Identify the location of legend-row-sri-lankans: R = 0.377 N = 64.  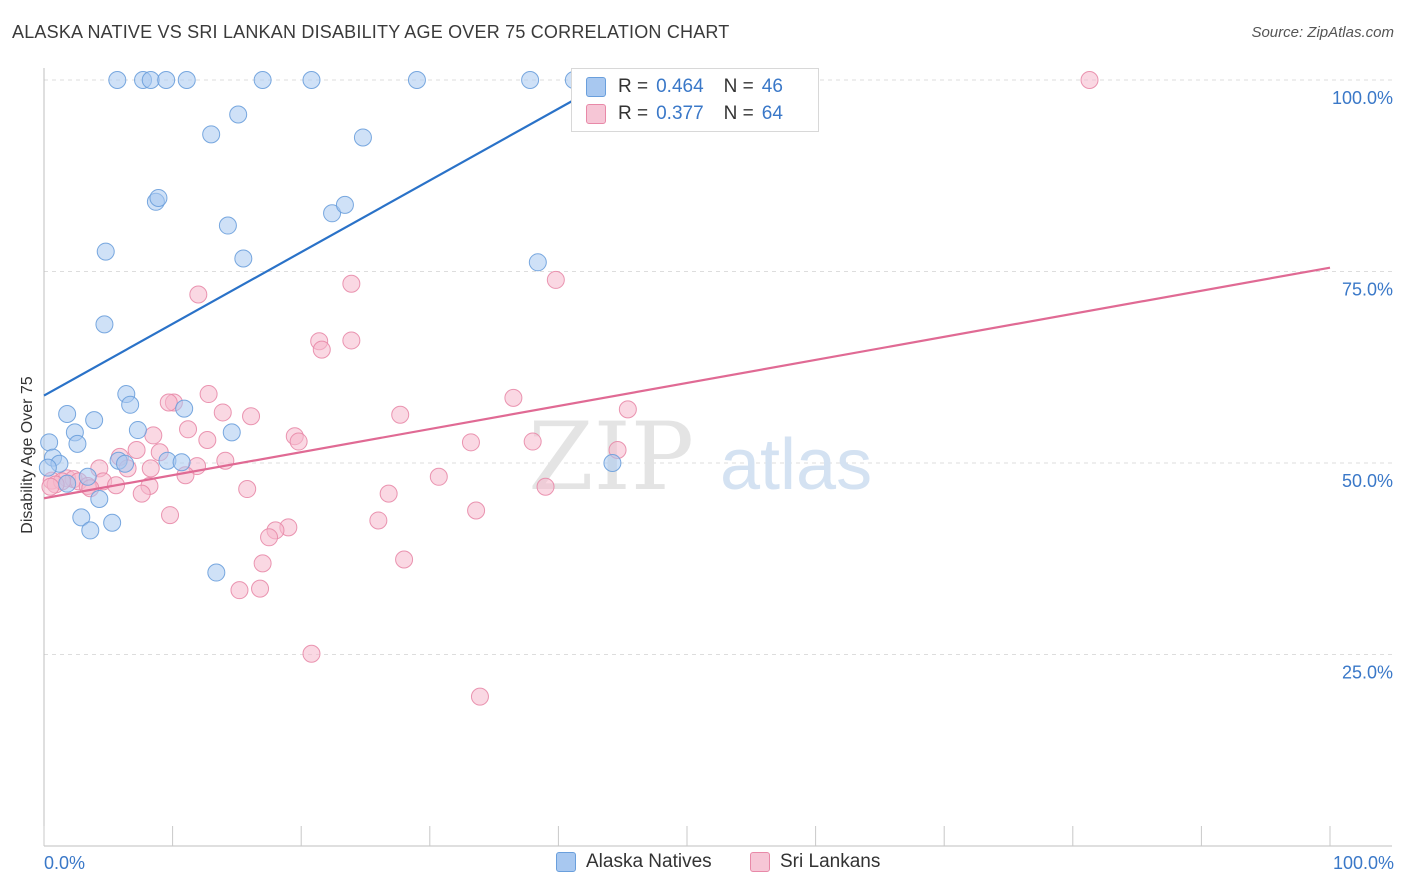
(686, 114).